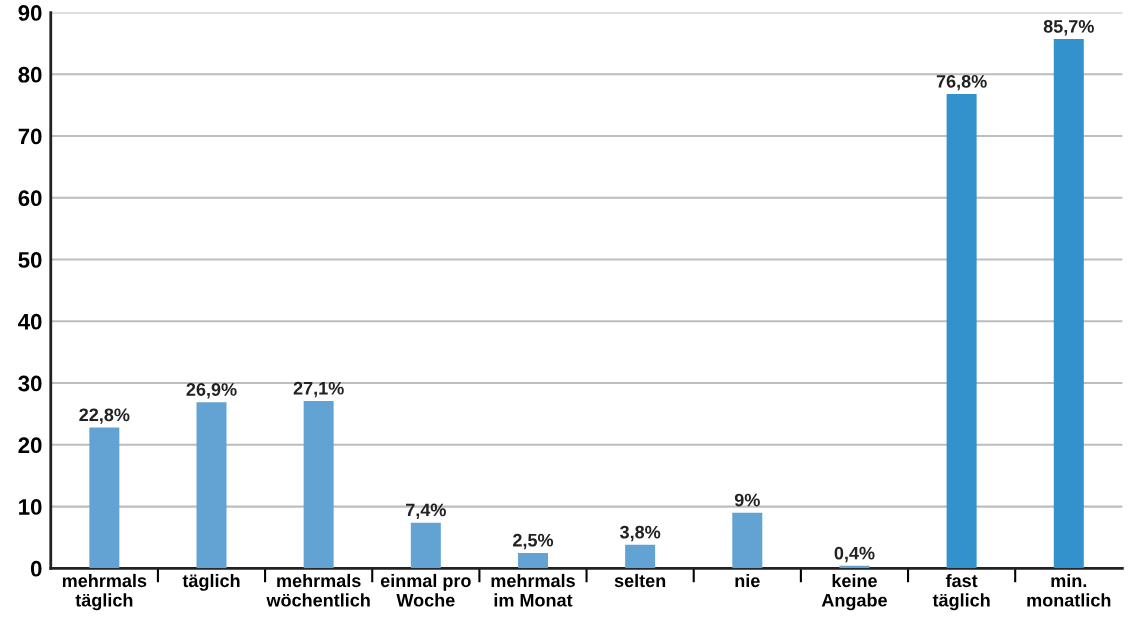 The image size is (1128, 628). I want to click on data-label: 3,8%, so click(640, 533).